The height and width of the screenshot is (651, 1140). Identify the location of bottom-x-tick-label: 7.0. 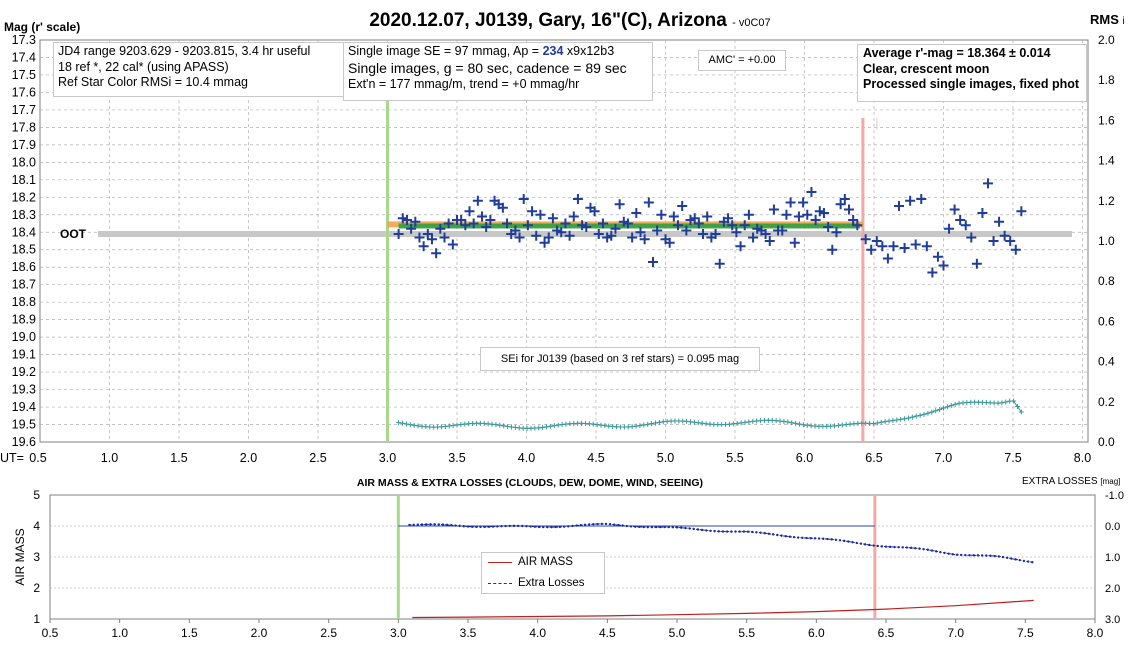
(955, 633).